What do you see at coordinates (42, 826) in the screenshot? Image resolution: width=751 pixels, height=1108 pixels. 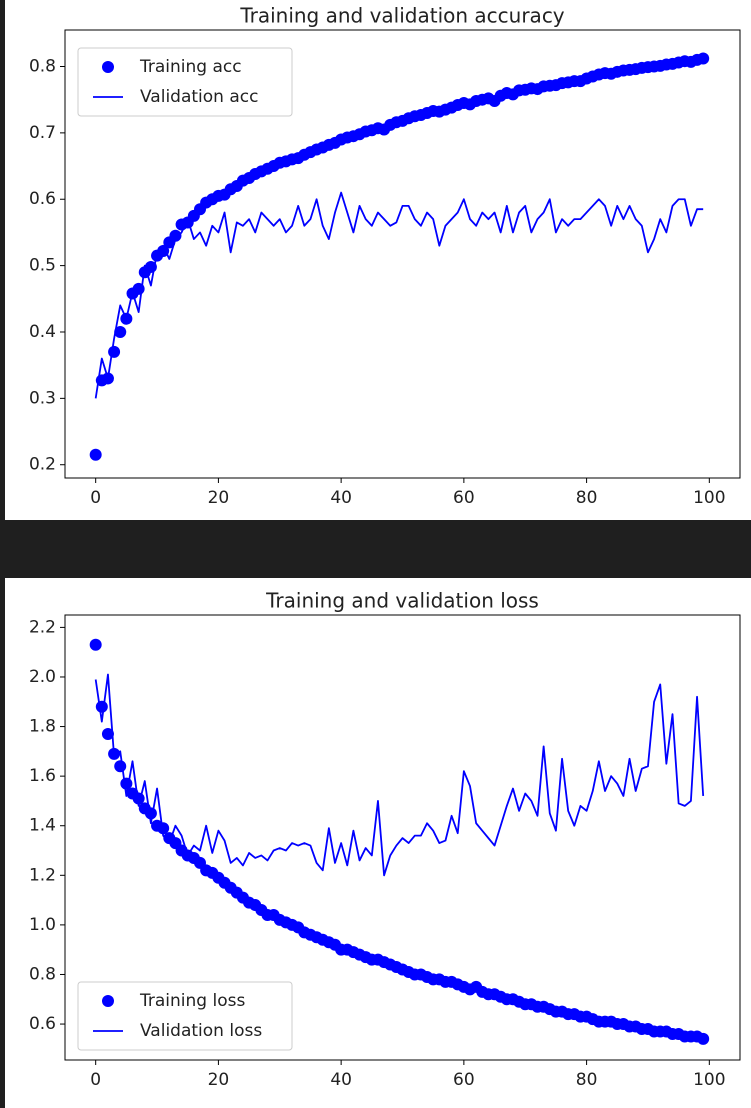 I see `y-tick-label: 1.4` at bounding box center [42, 826].